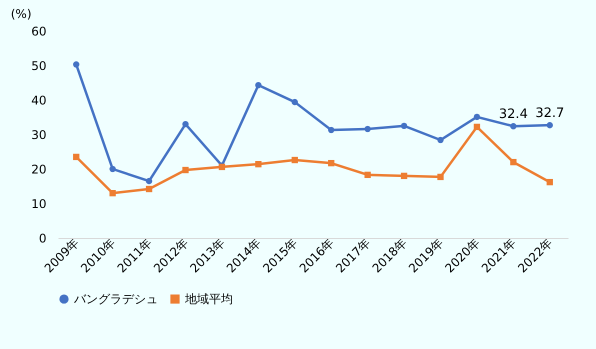 The height and width of the screenshot is (349, 596). I want to click on data-label: 32.7, so click(549, 114).